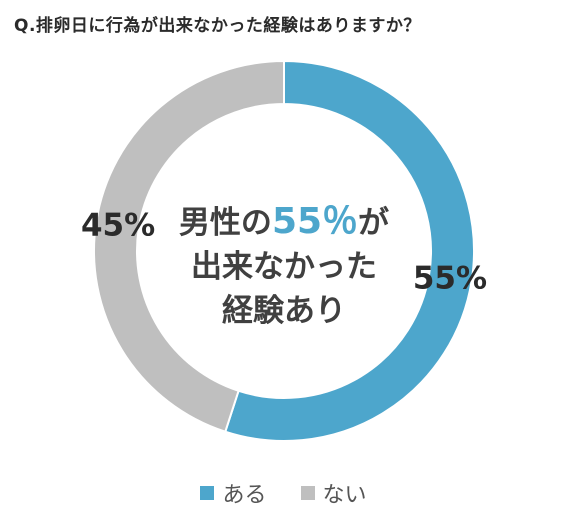  Describe the element at coordinates (217, 26) in the screenshot. I see `chart-title: Q.排卵日に行為が出来なかった経験はありますか？` at that location.